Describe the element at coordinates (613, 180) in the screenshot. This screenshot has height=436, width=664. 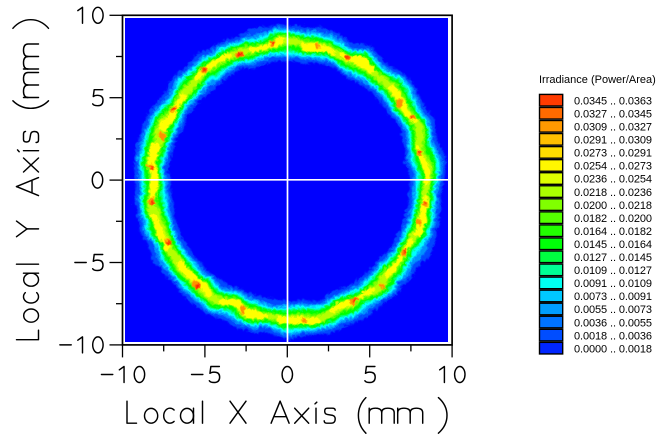
I see `svg-text: 0.0236 .. 0.0254` at that location.